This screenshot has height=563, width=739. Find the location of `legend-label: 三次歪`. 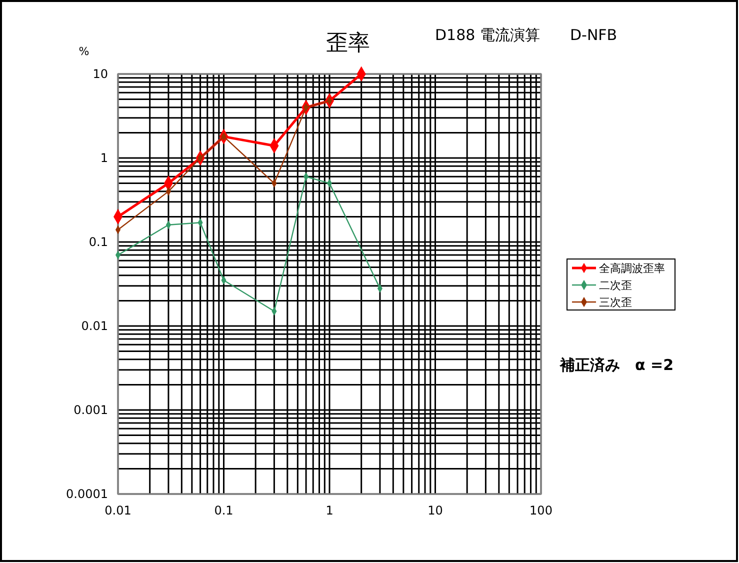

legend-label: 三次歪 is located at coordinates (615, 302).